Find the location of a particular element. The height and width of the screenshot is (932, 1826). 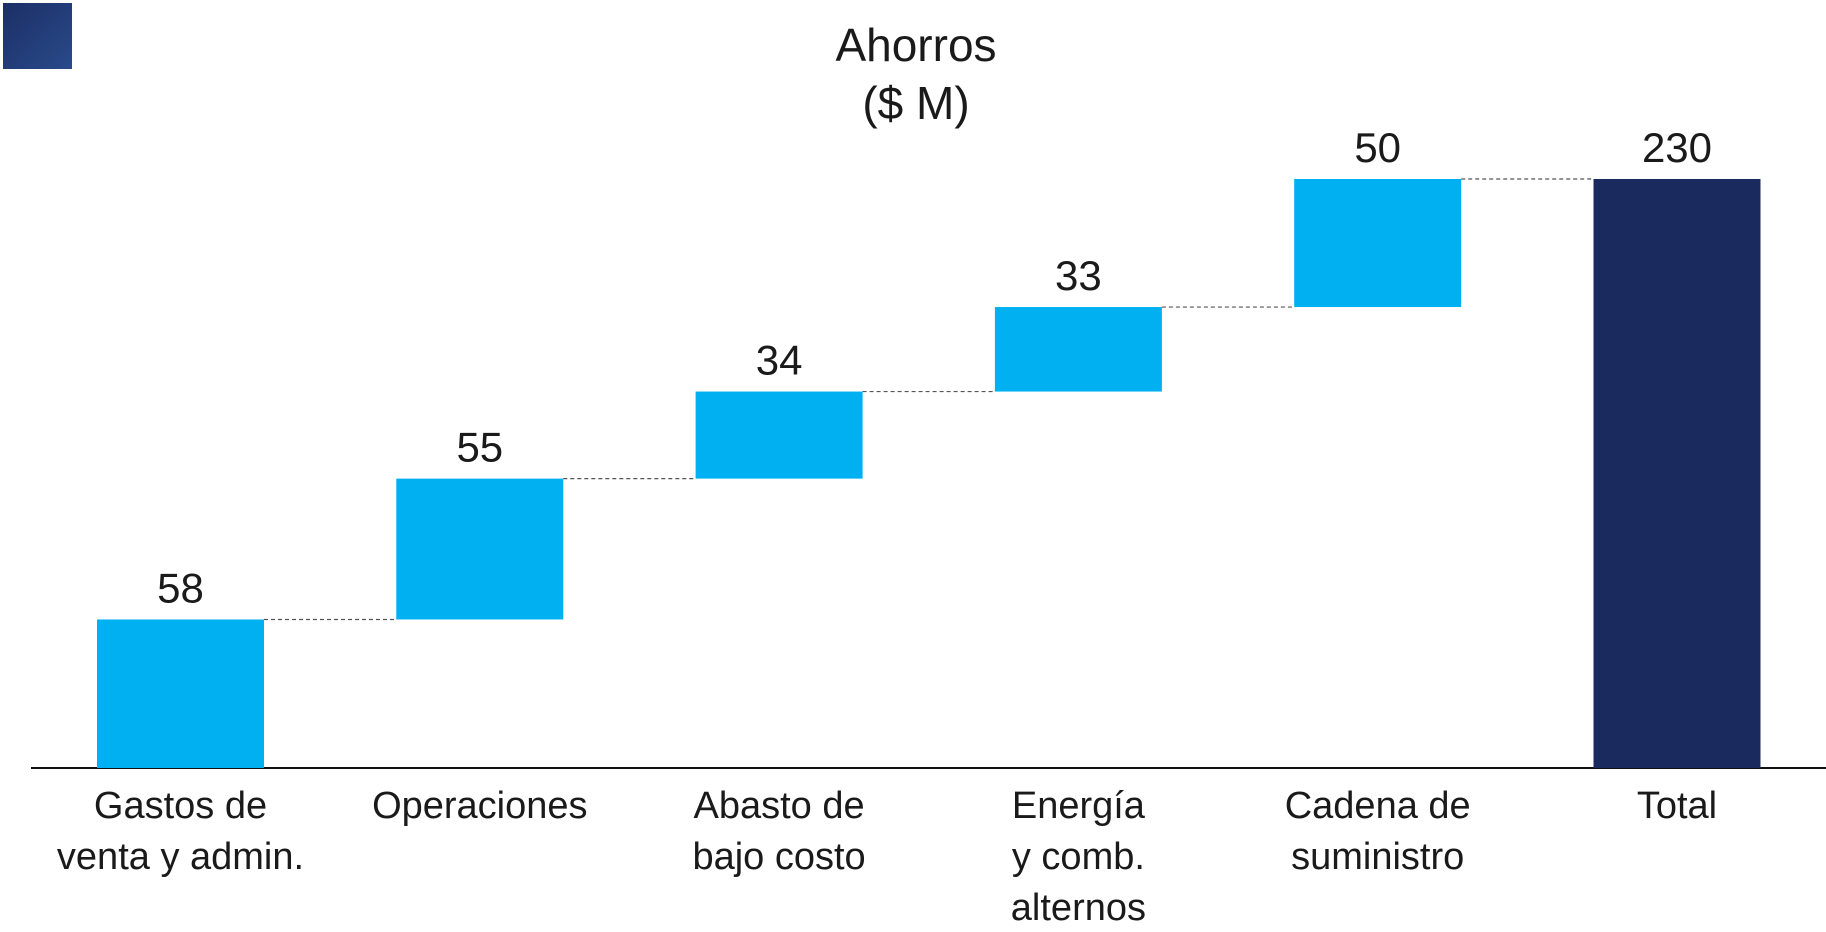

x-tick-label: Gastos de is located at coordinates (180, 806).